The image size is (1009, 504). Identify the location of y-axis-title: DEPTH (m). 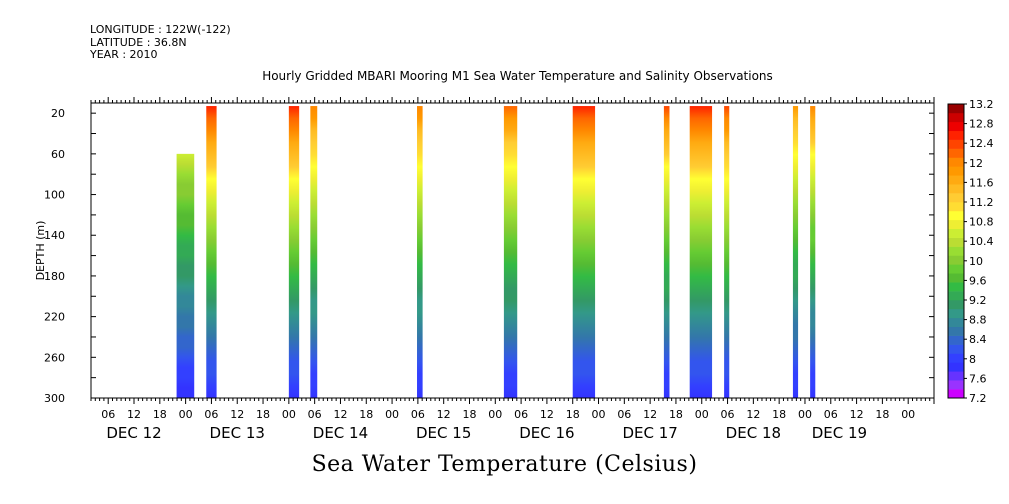
(40, 251).